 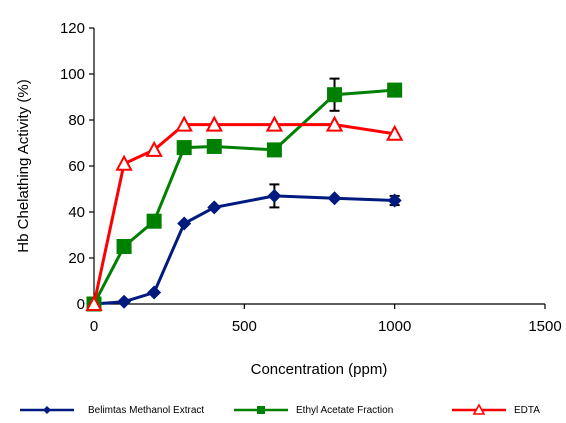 I want to click on series-line, so click(x=244, y=250).